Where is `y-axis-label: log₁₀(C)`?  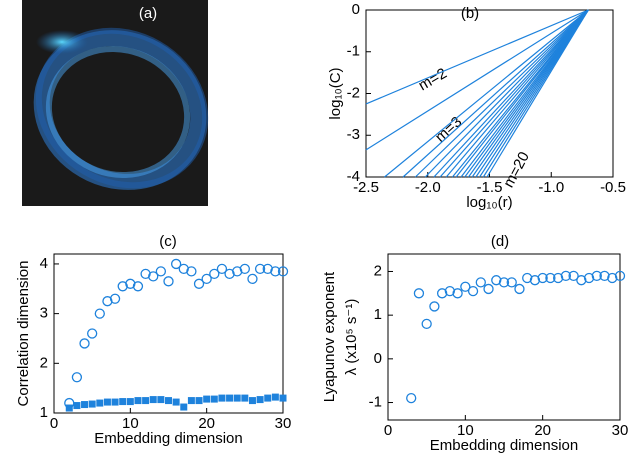 y-axis-label: log₁₀(C) is located at coordinates (335, 93).